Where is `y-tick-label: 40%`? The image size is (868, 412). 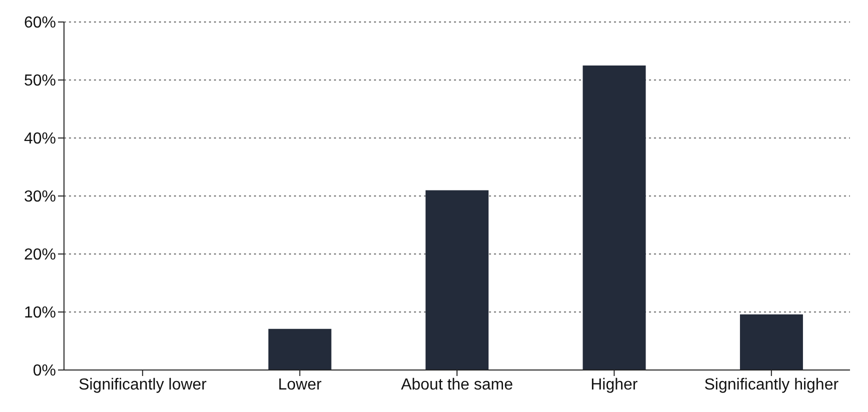
y-tick-label: 40% is located at coordinates (40, 139).